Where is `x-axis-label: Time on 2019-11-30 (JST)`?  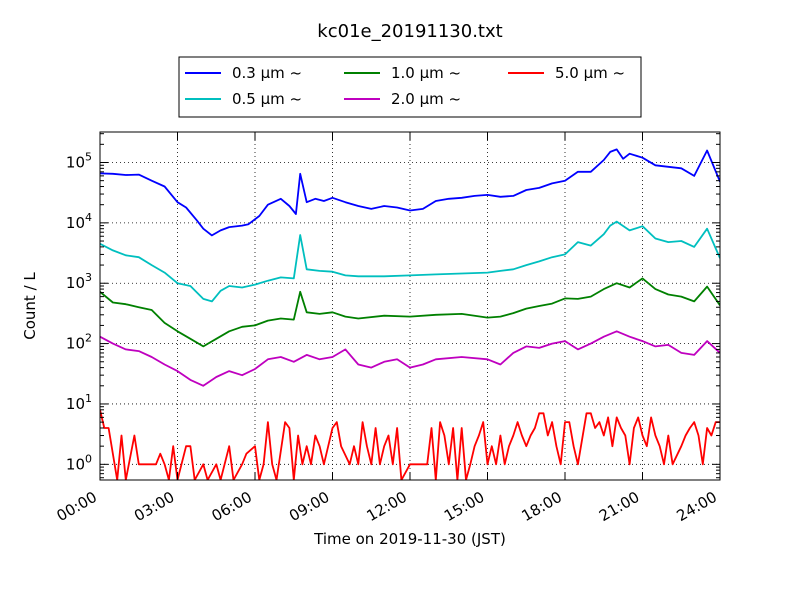
x-axis-label: Time on 2019-11-30 (JST) is located at coordinates (409, 539).